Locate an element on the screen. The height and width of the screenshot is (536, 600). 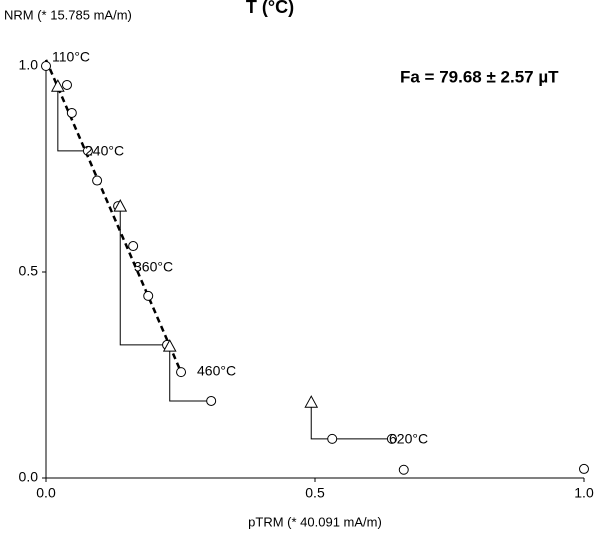
x-tick-label: 1.0 is located at coordinates (584, 493).